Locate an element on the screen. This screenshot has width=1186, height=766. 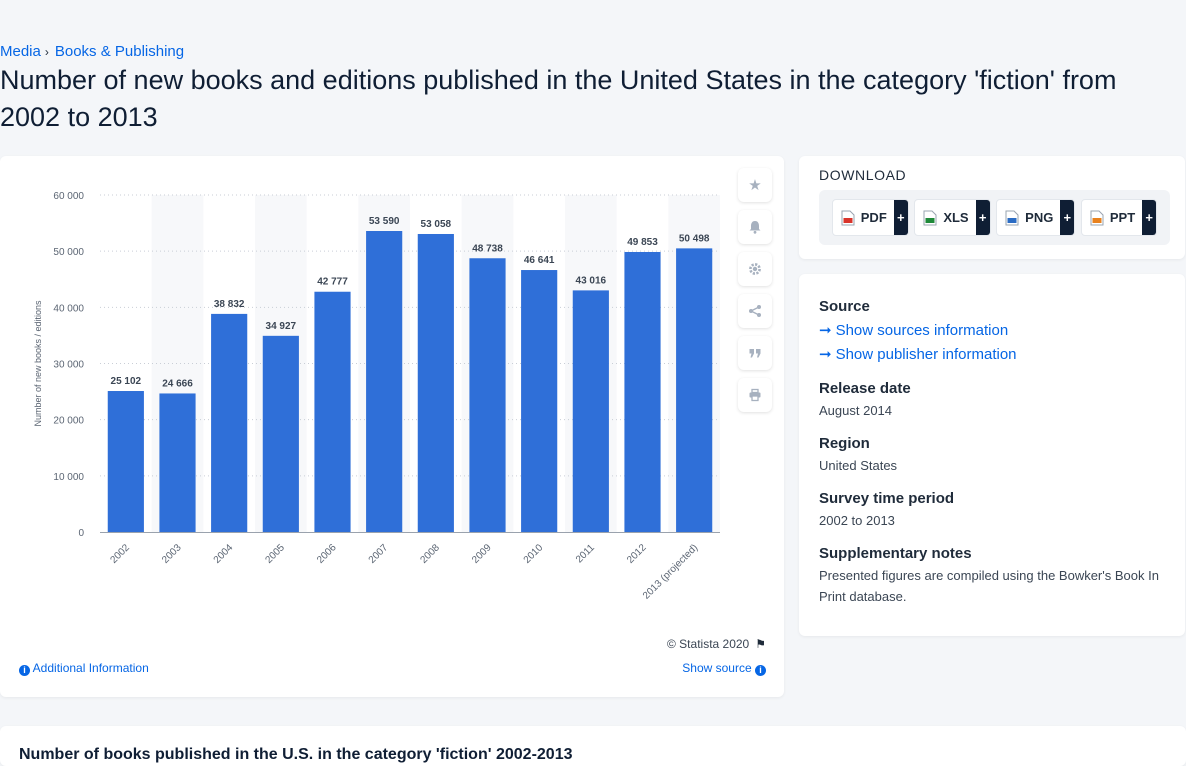
quote-icon is located at coordinates (755, 353).